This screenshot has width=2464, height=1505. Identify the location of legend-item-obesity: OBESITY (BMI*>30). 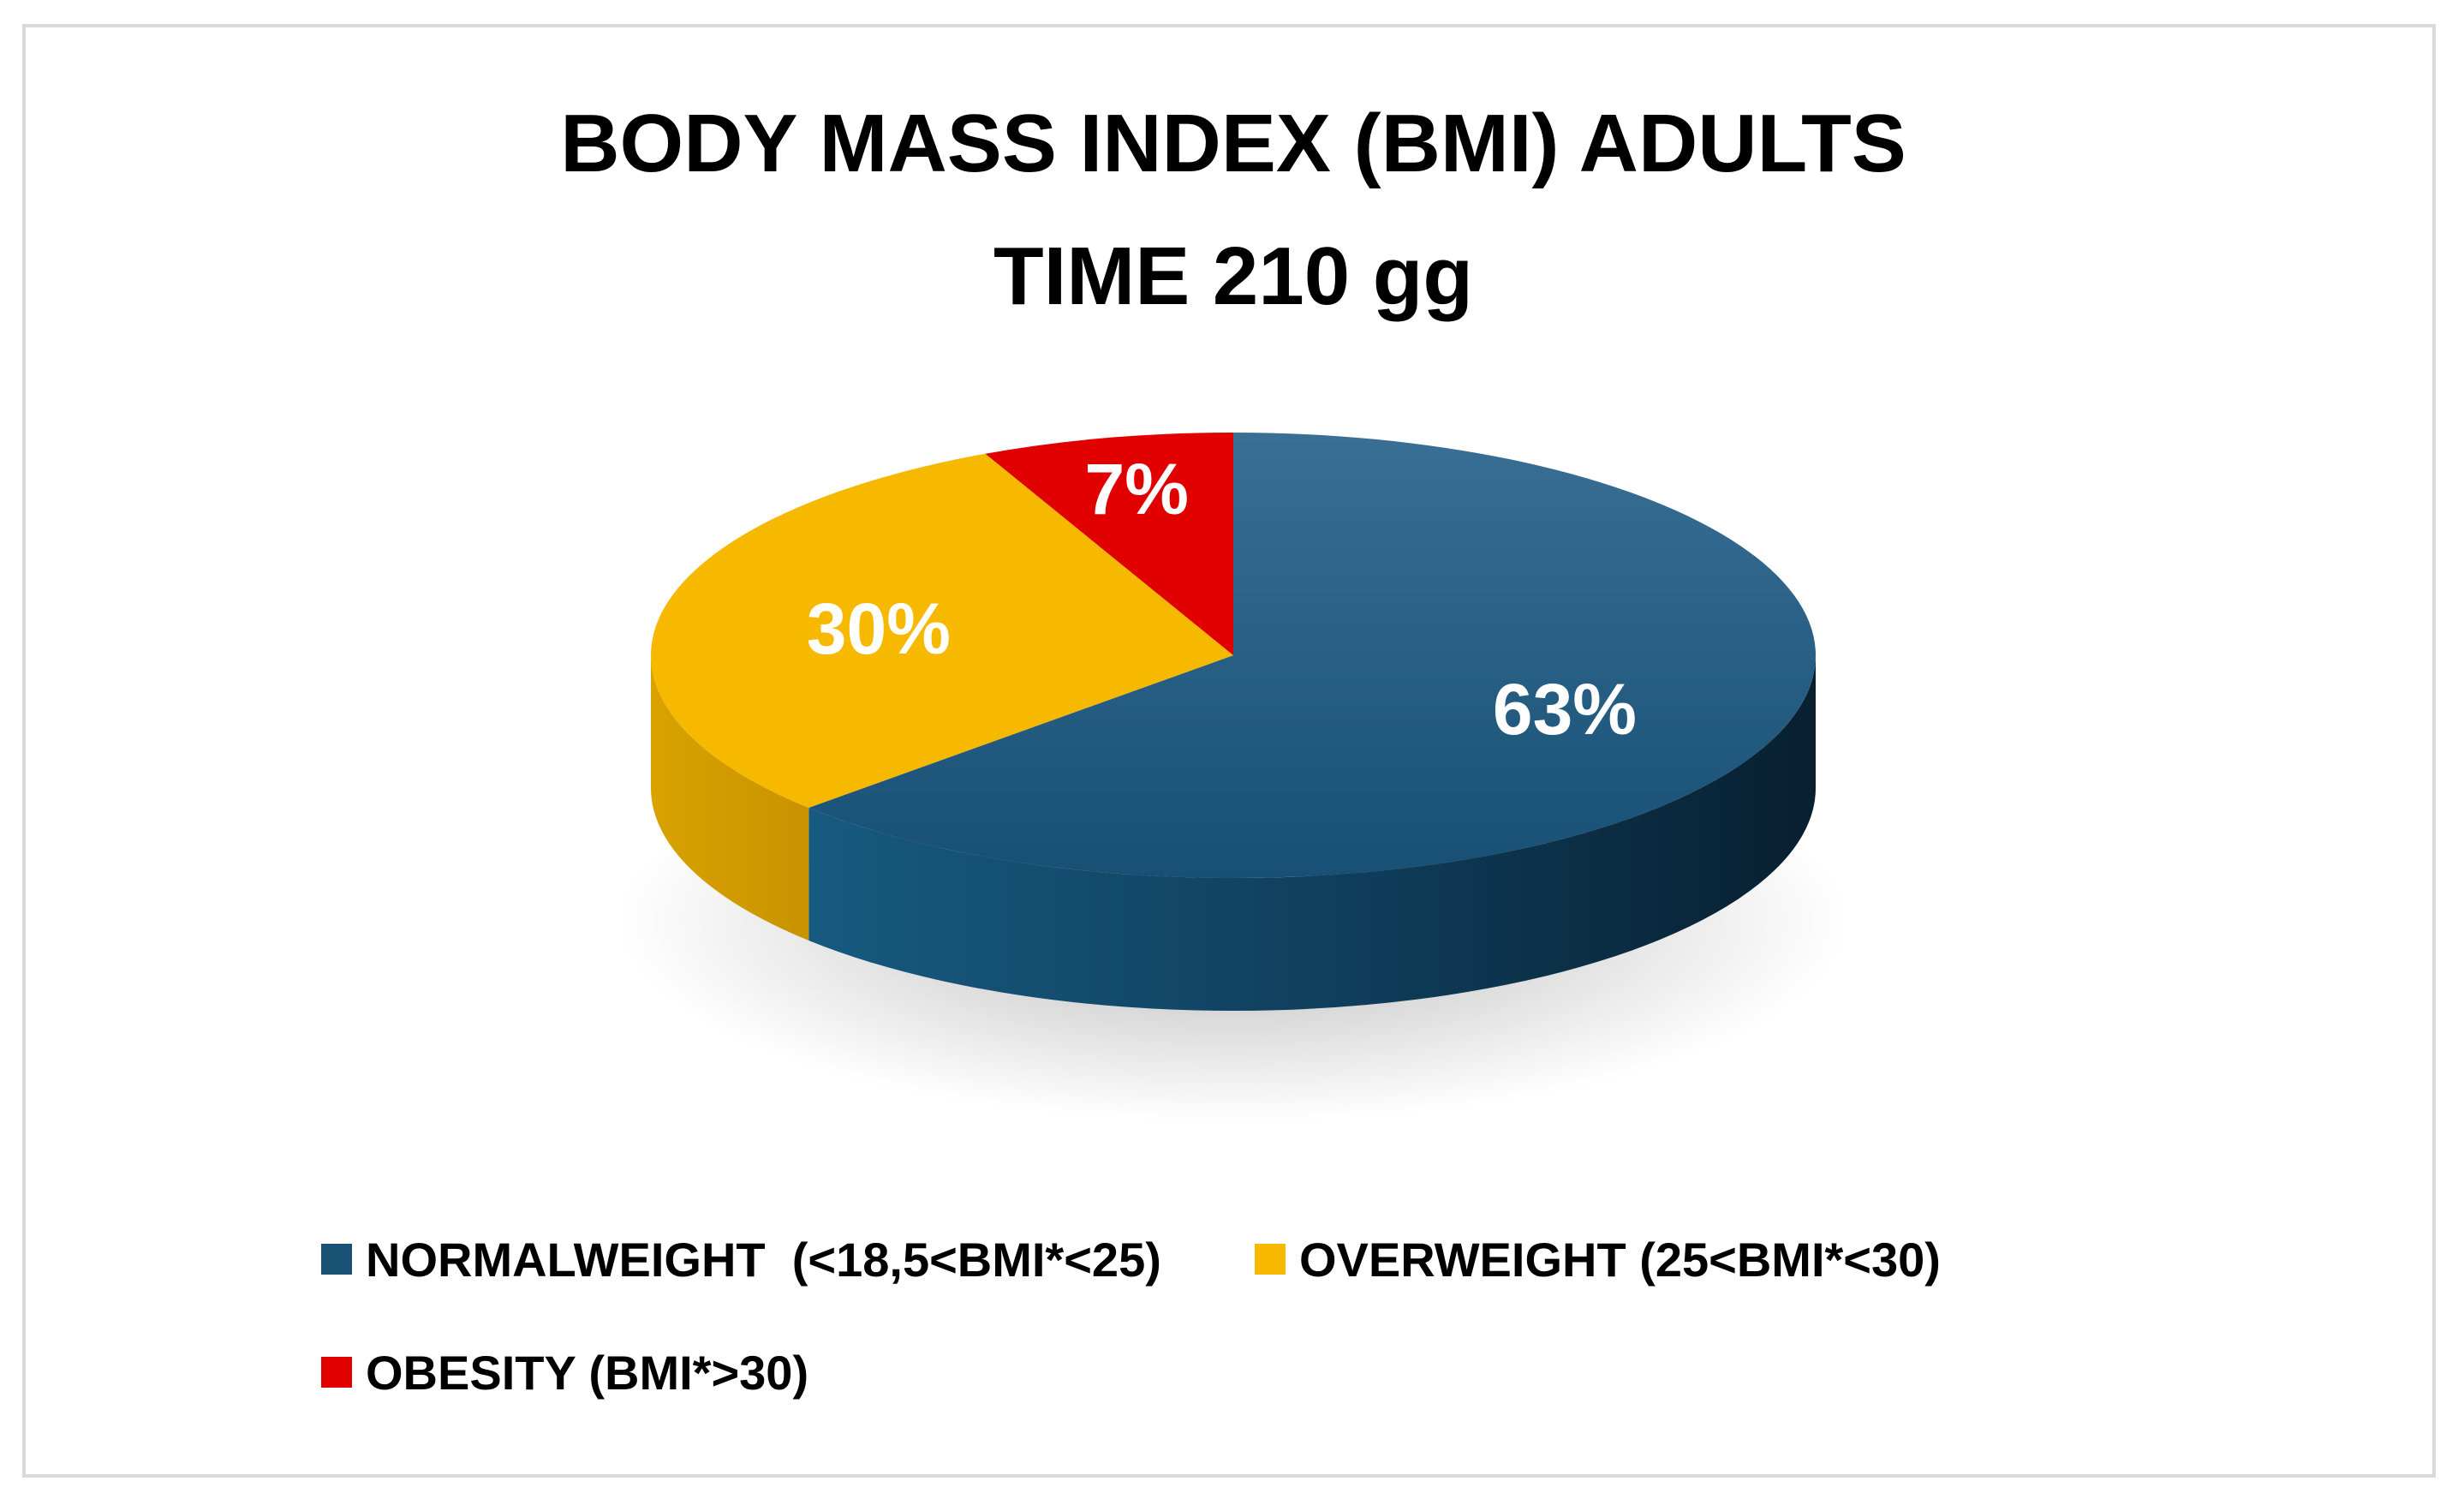
(564, 1373).